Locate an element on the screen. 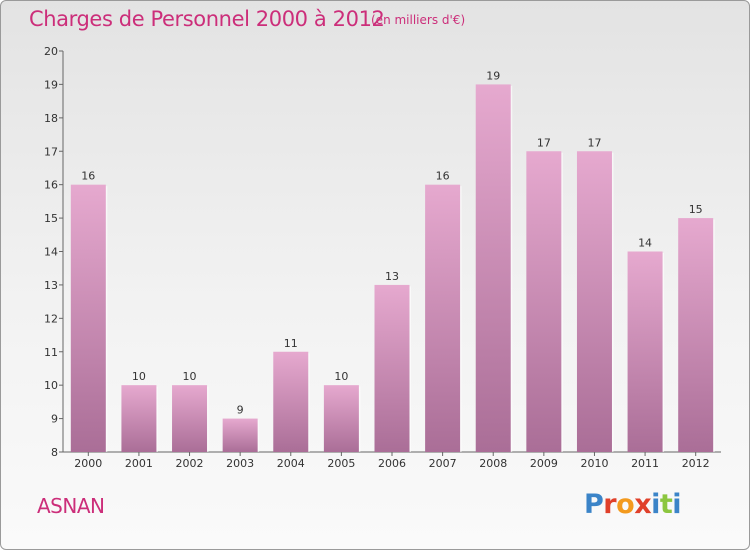  chart-subtitle: (en milliers d'€) is located at coordinates (418, 20).